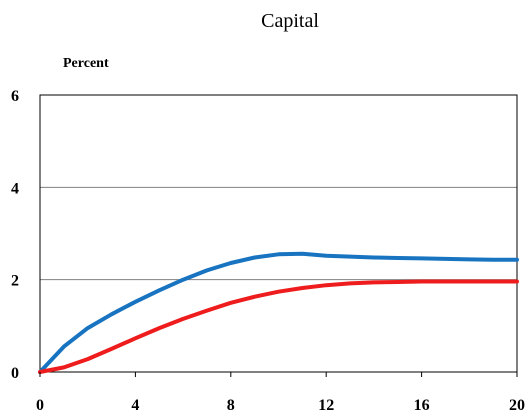  What do you see at coordinates (15, 281) in the screenshot?
I see `y-tick-label-2: 2` at bounding box center [15, 281].